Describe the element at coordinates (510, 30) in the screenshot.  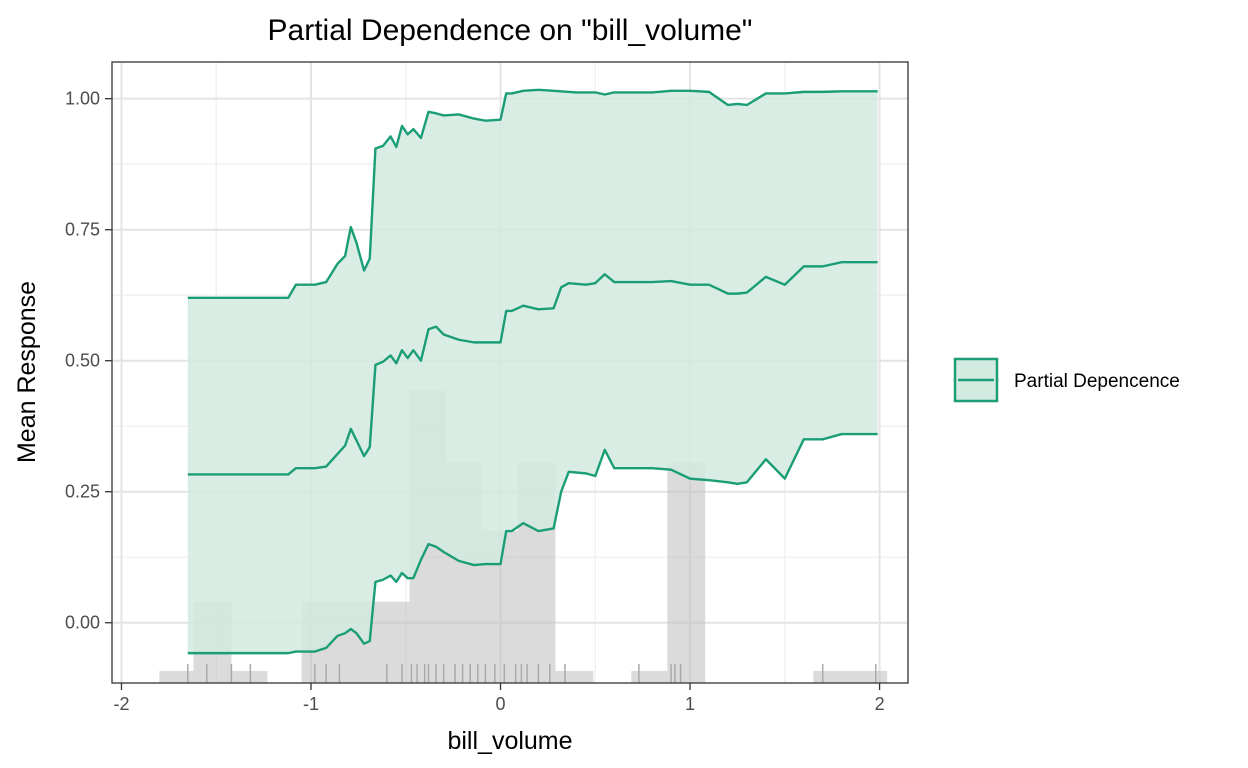
I see `chart-title: Partial Dependence on "bill_volume"` at that location.